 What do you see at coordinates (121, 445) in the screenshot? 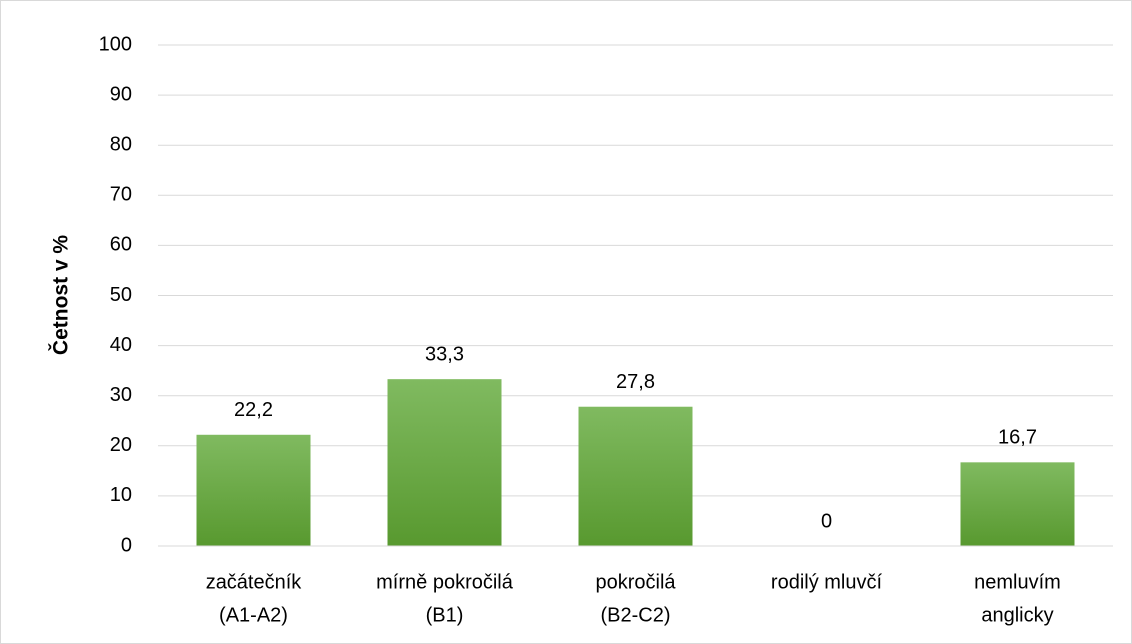
I see `y-tick-label: 20` at bounding box center [121, 445].